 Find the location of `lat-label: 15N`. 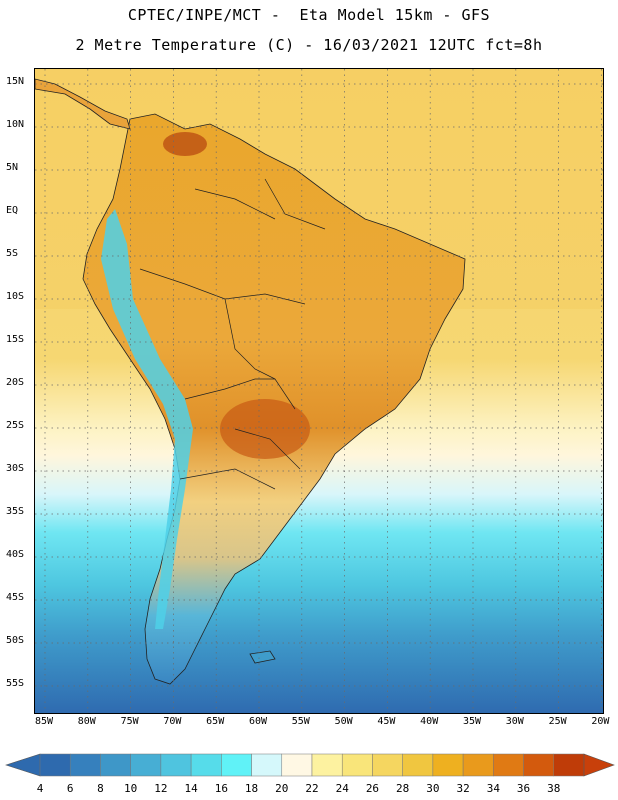

lat-label: 15N is located at coordinates (15, 81).